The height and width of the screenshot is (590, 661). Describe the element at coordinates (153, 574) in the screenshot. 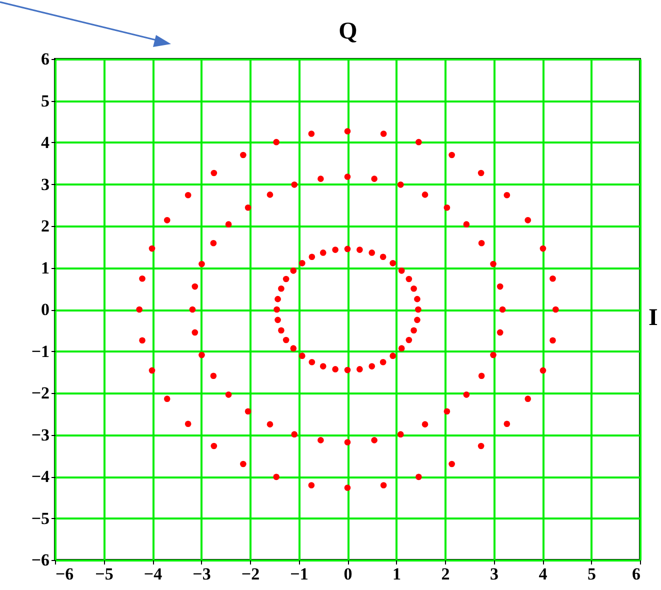

I see `x-tick-label: −4` at that location.